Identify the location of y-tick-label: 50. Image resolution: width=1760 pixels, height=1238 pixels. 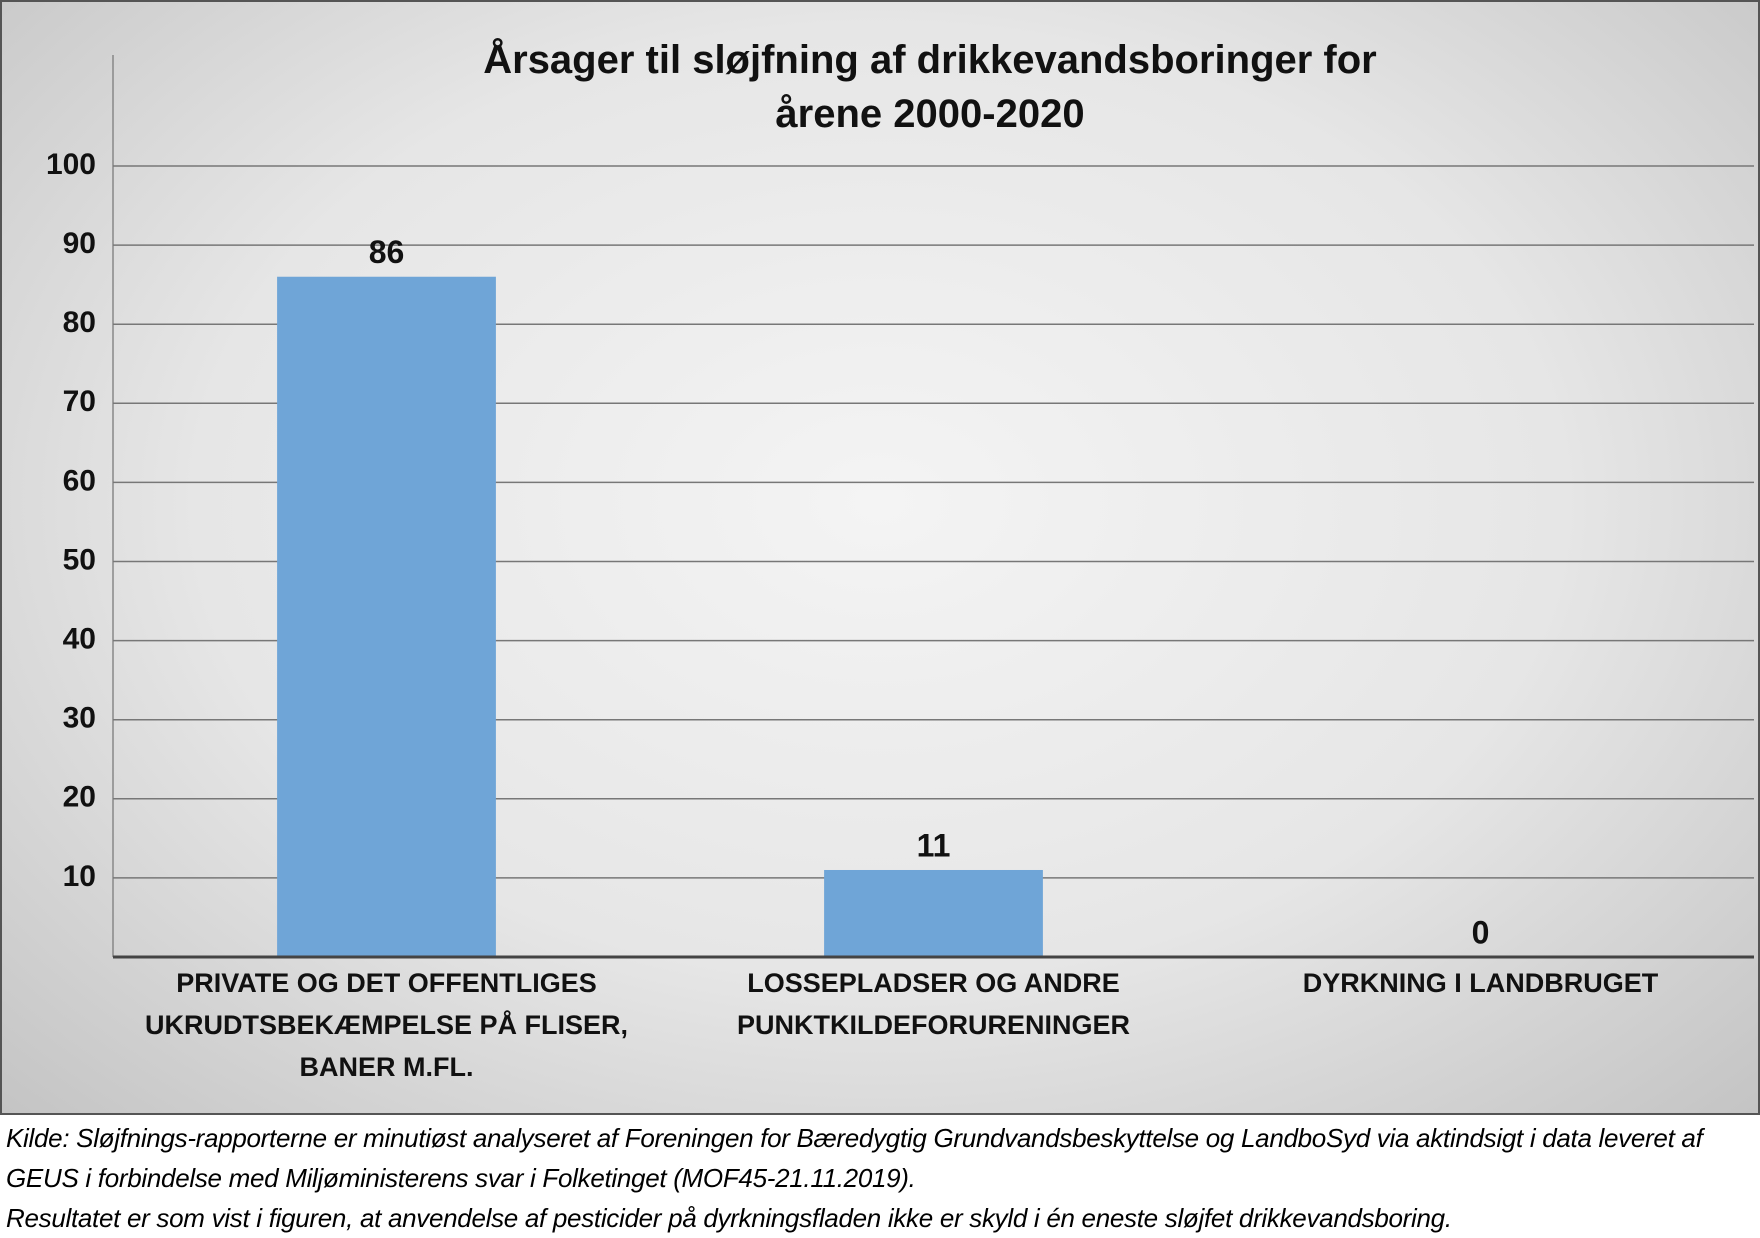
(79, 559).